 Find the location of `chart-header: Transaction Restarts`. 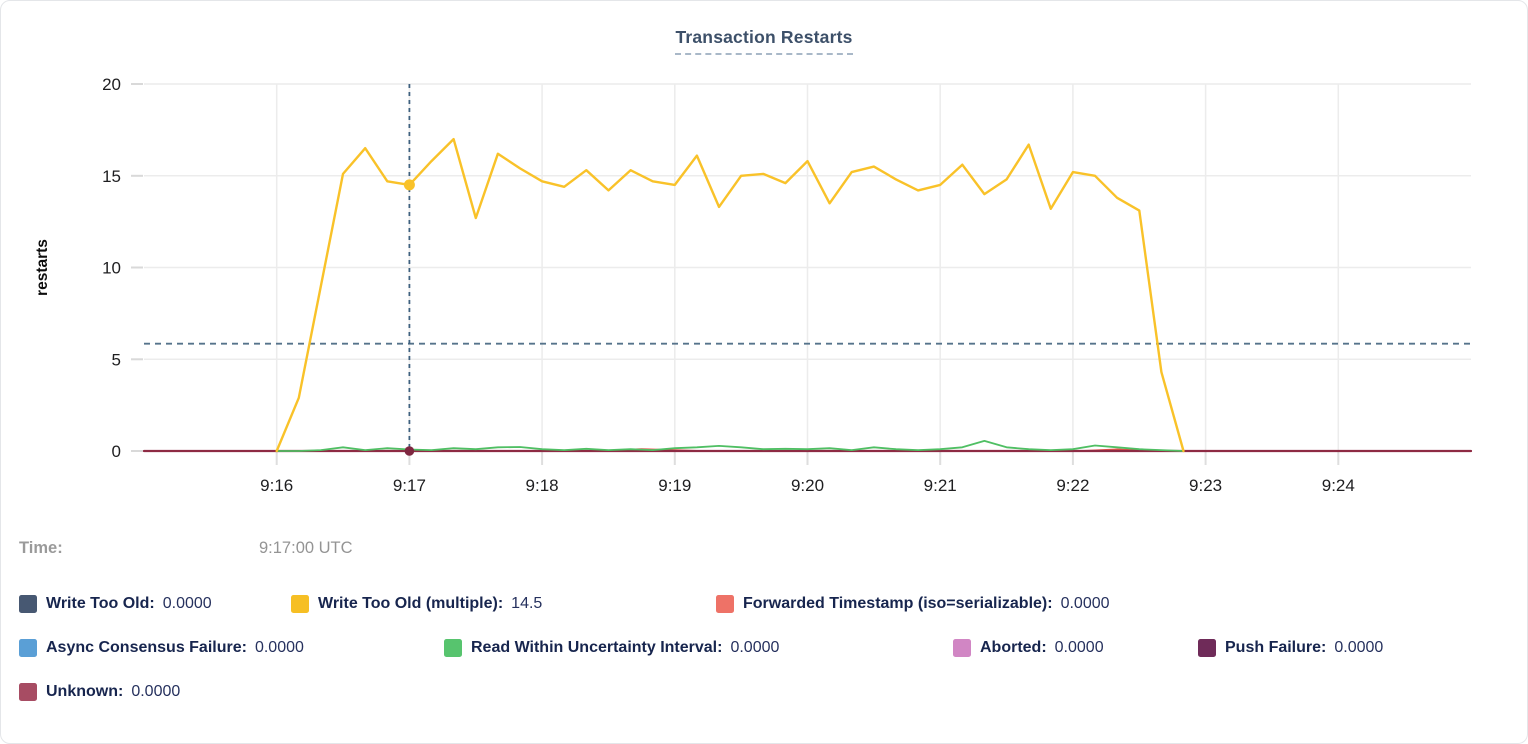

chart-header: Transaction Restarts is located at coordinates (764, 41).